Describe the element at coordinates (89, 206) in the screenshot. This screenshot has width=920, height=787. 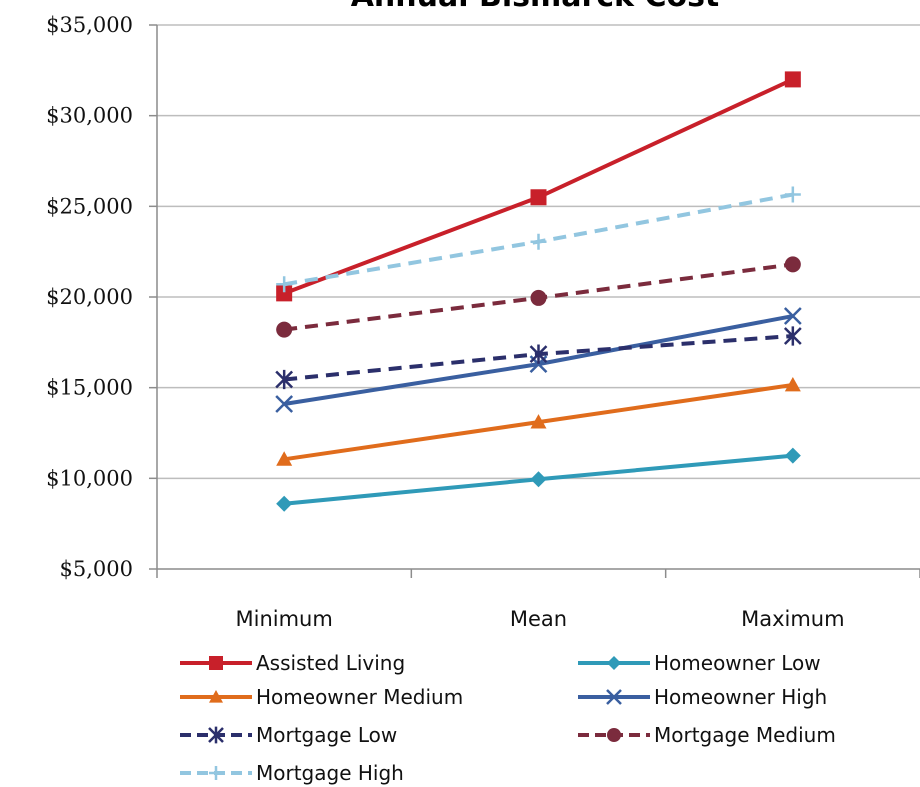
I see `y-tick-label: $25,000` at that location.